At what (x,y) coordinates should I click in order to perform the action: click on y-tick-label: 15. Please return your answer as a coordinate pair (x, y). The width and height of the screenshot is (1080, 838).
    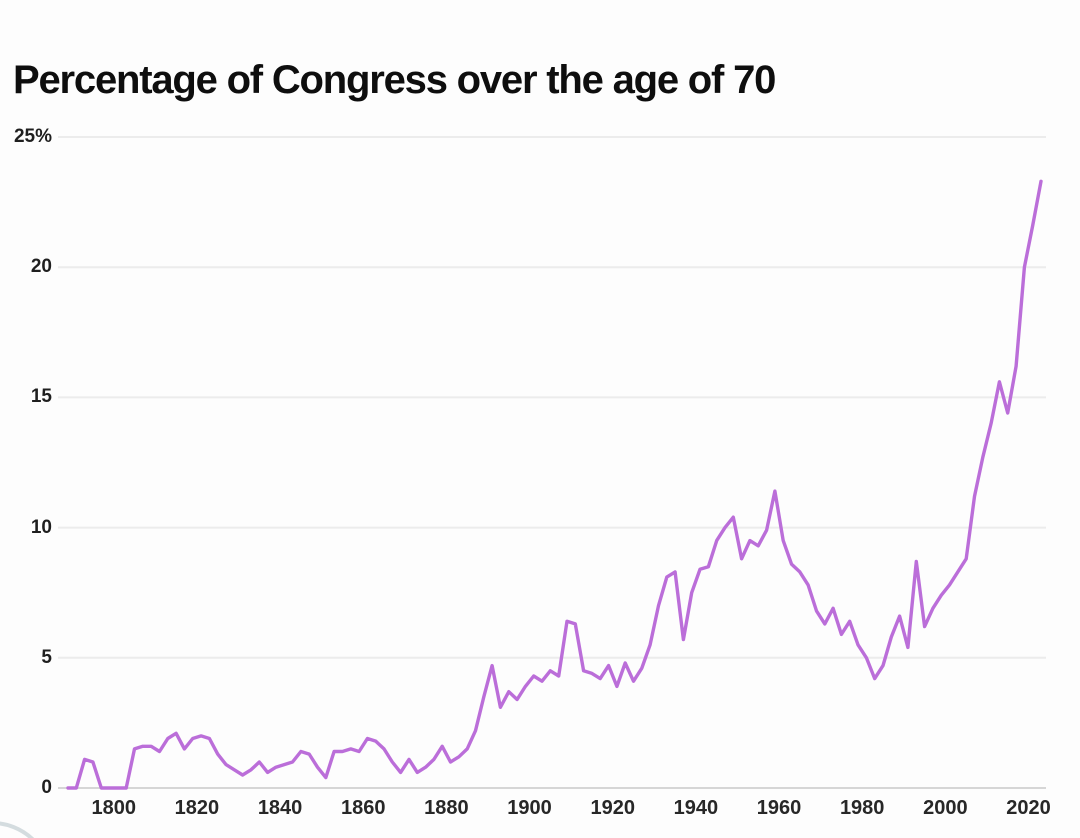
    Looking at the image, I should click on (41, 397).